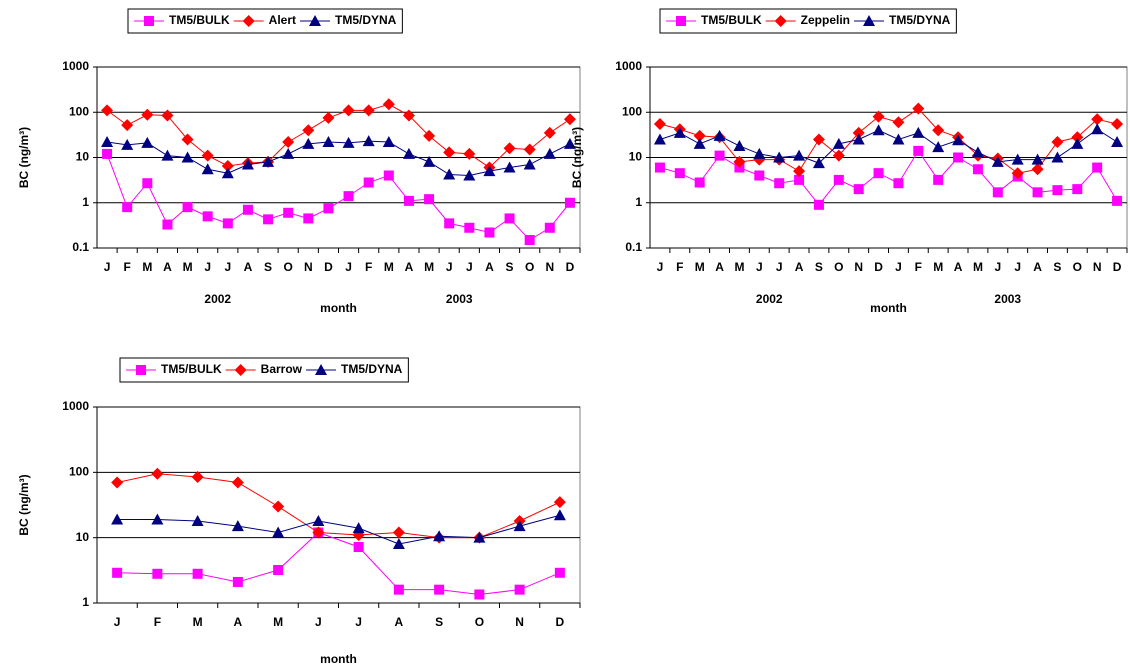 This screenshot has width=1130, height=667. I want to click on legend-label: Barrow, so click(282, 369).